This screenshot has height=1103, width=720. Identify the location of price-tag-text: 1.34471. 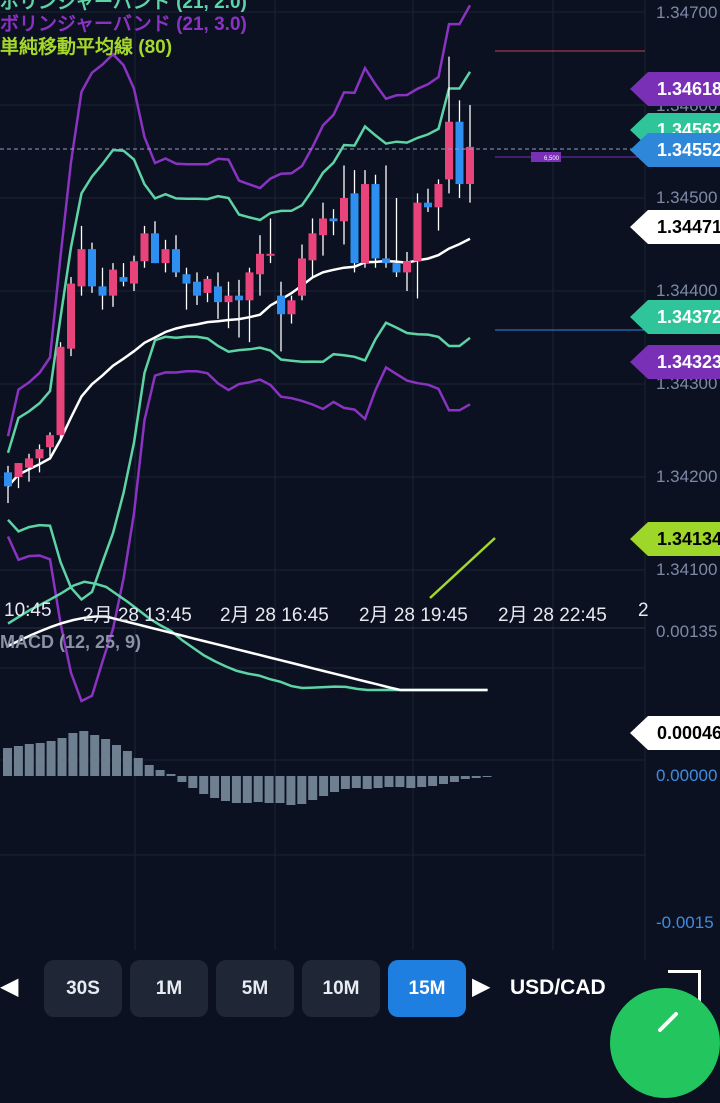
(688, 227).